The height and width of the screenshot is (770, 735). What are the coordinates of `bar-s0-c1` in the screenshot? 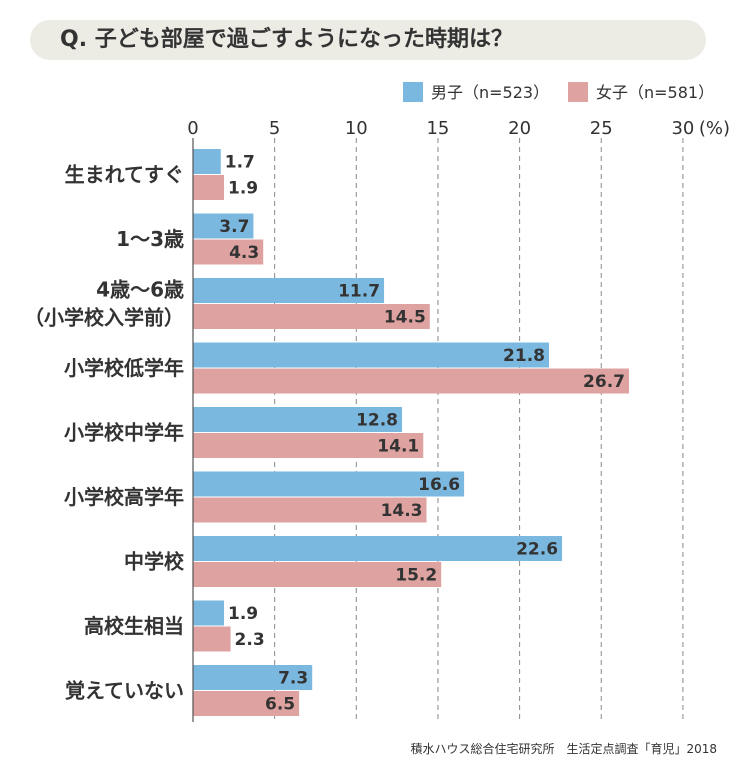 It's located at (223, 226).